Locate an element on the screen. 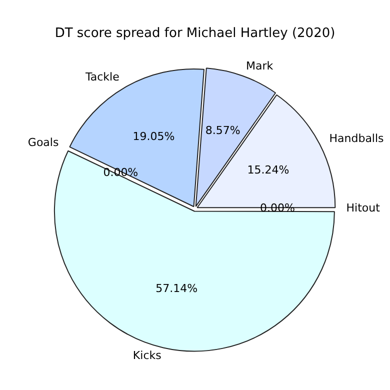 The height and width of the screenshot is (390, 390). slice-label: Tackle is located at coordinates (102, 77).